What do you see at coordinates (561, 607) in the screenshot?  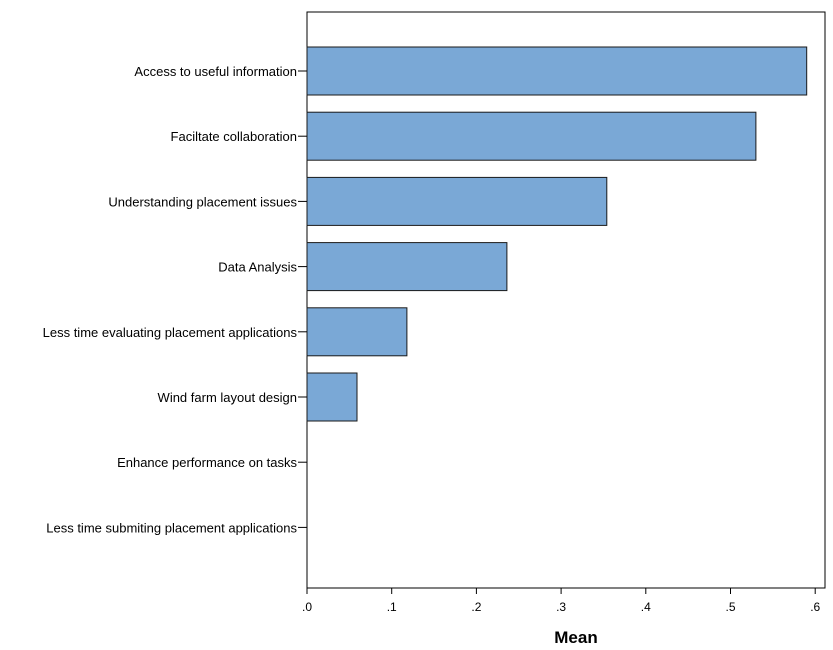 I see `x-tick-label: .3` at bounding box center [561, 607].